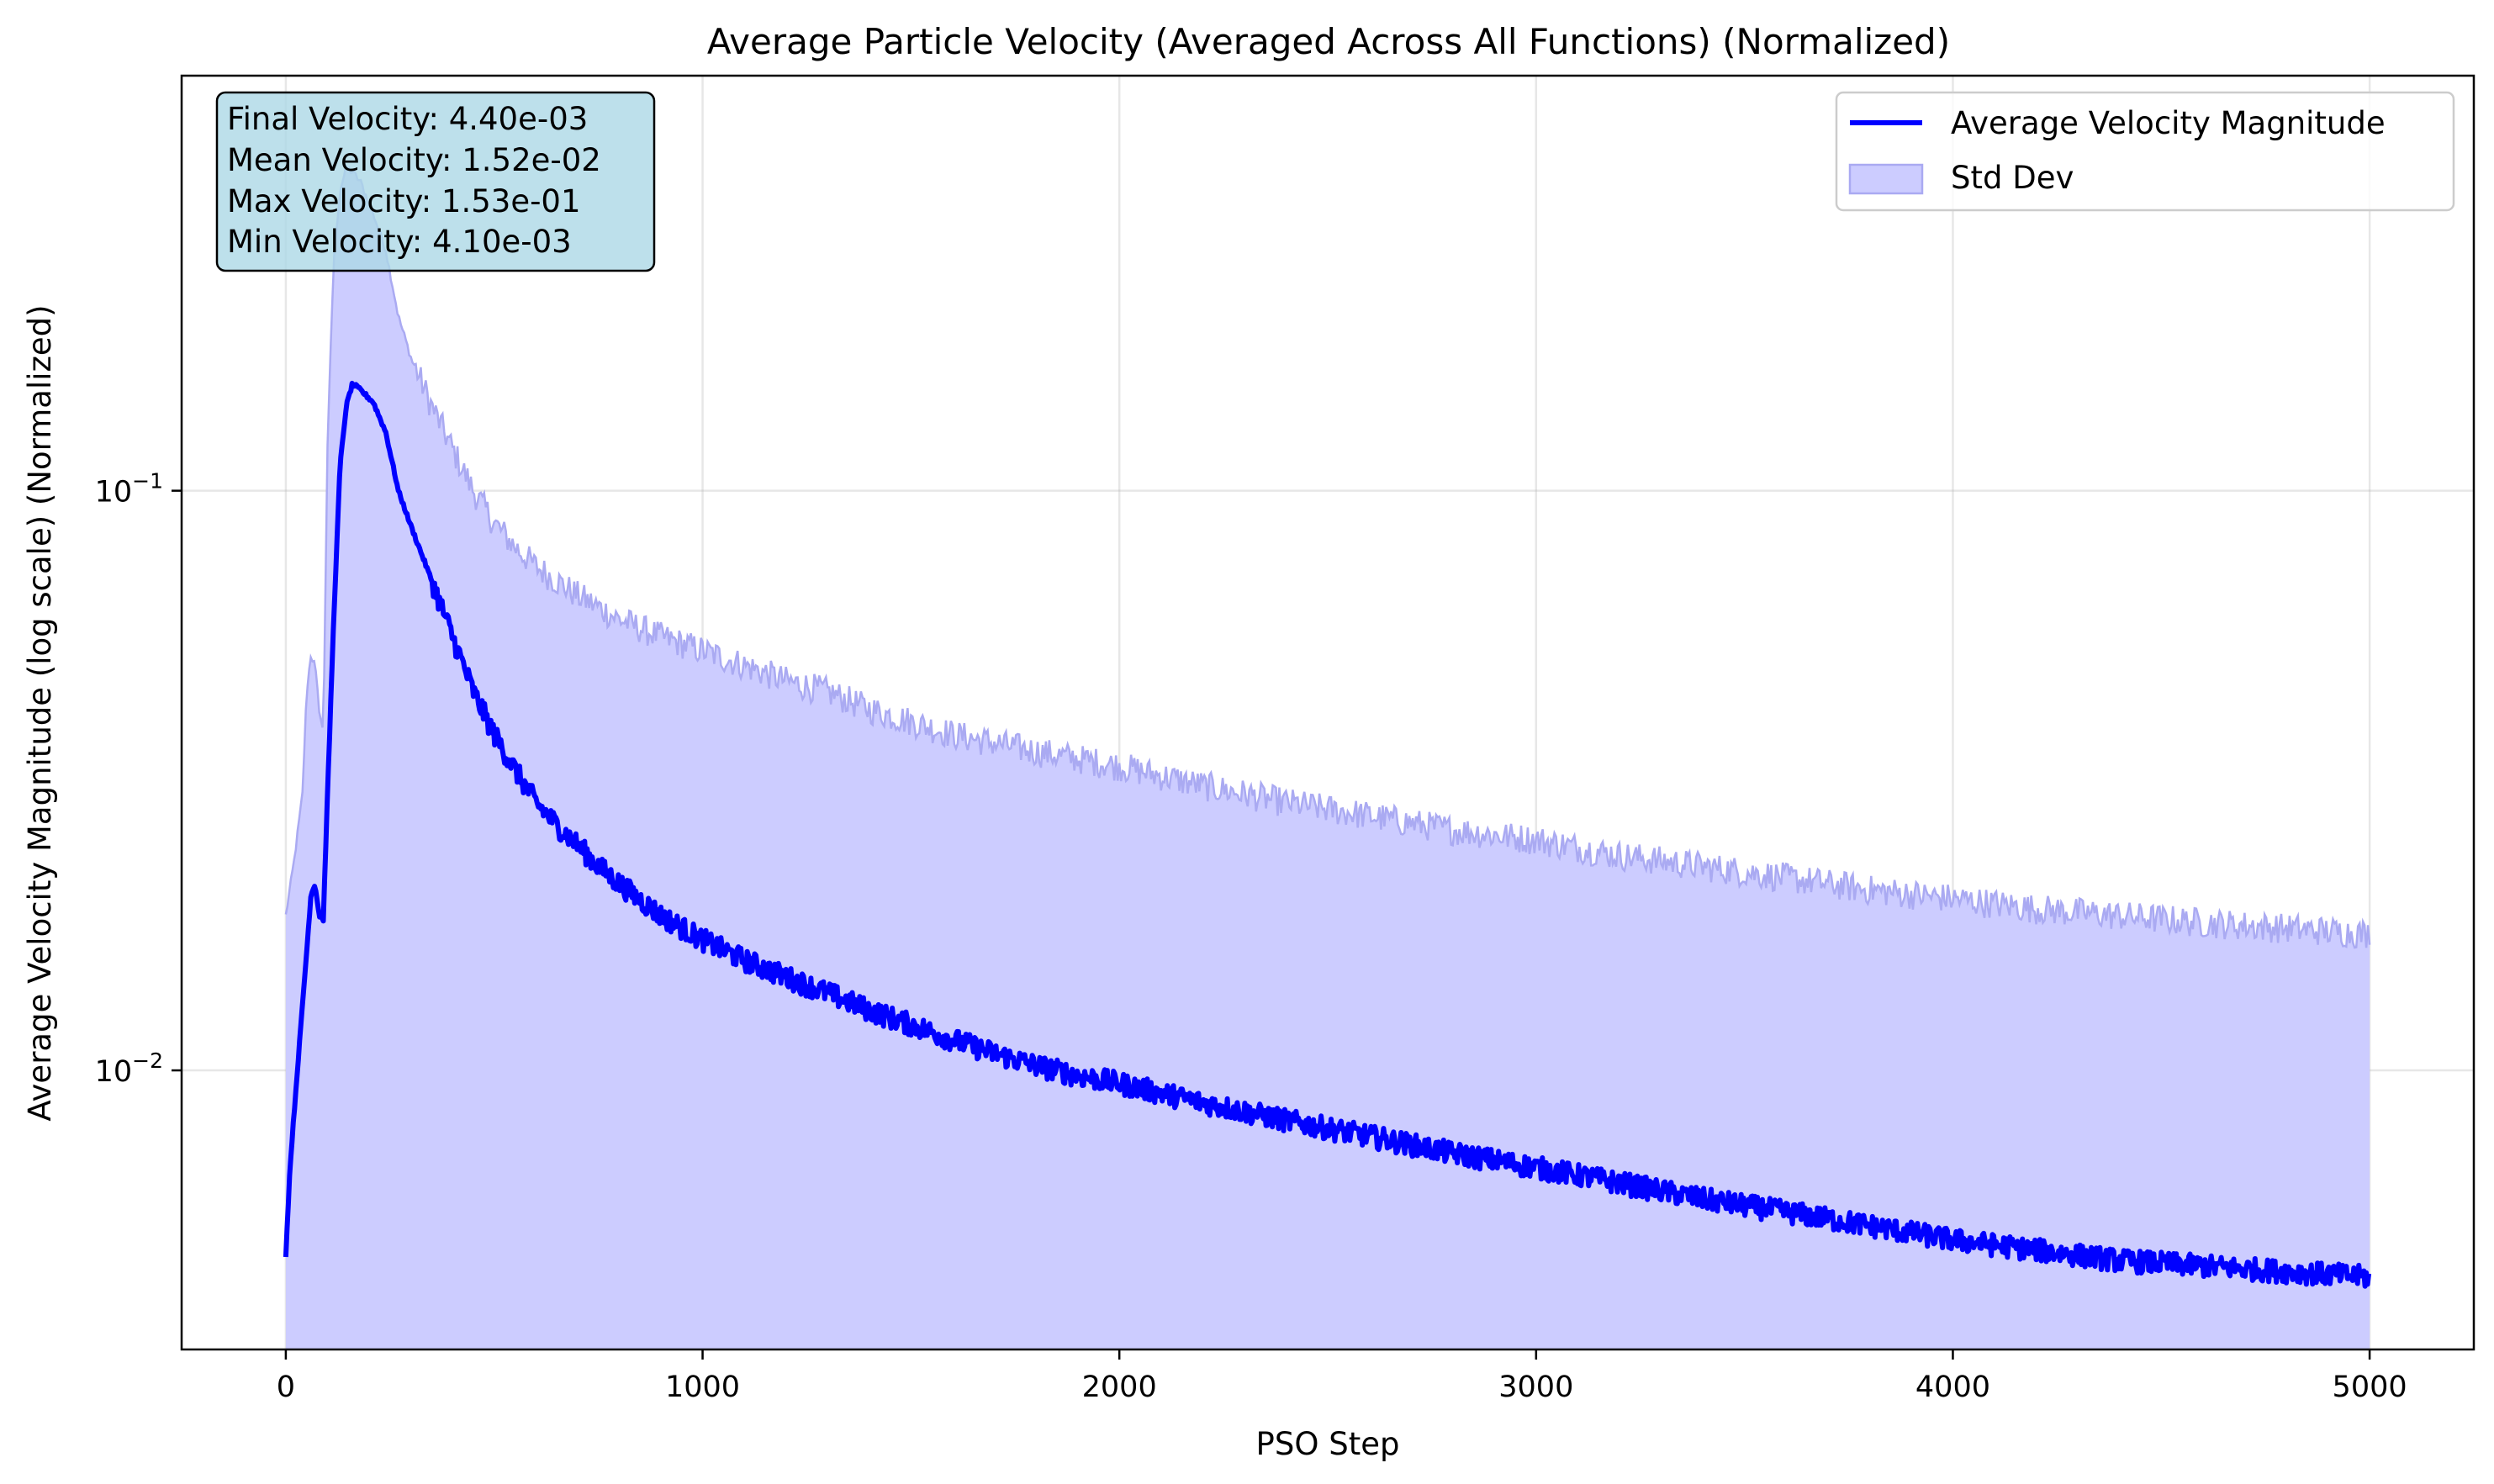 This screenshot has height=1484, width=2494. I want to click on stats-box-background, so click(436, 181).